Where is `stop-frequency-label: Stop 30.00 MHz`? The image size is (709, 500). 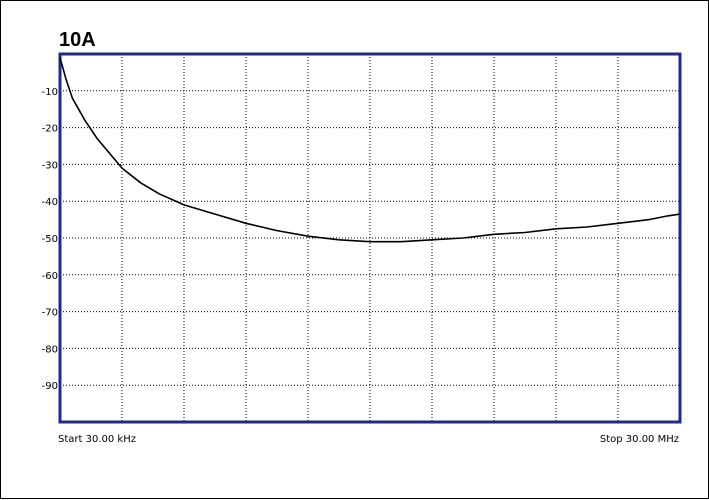
stop-frequency-label: Stop 30.00 MHz is located at coordinates (639, 439).